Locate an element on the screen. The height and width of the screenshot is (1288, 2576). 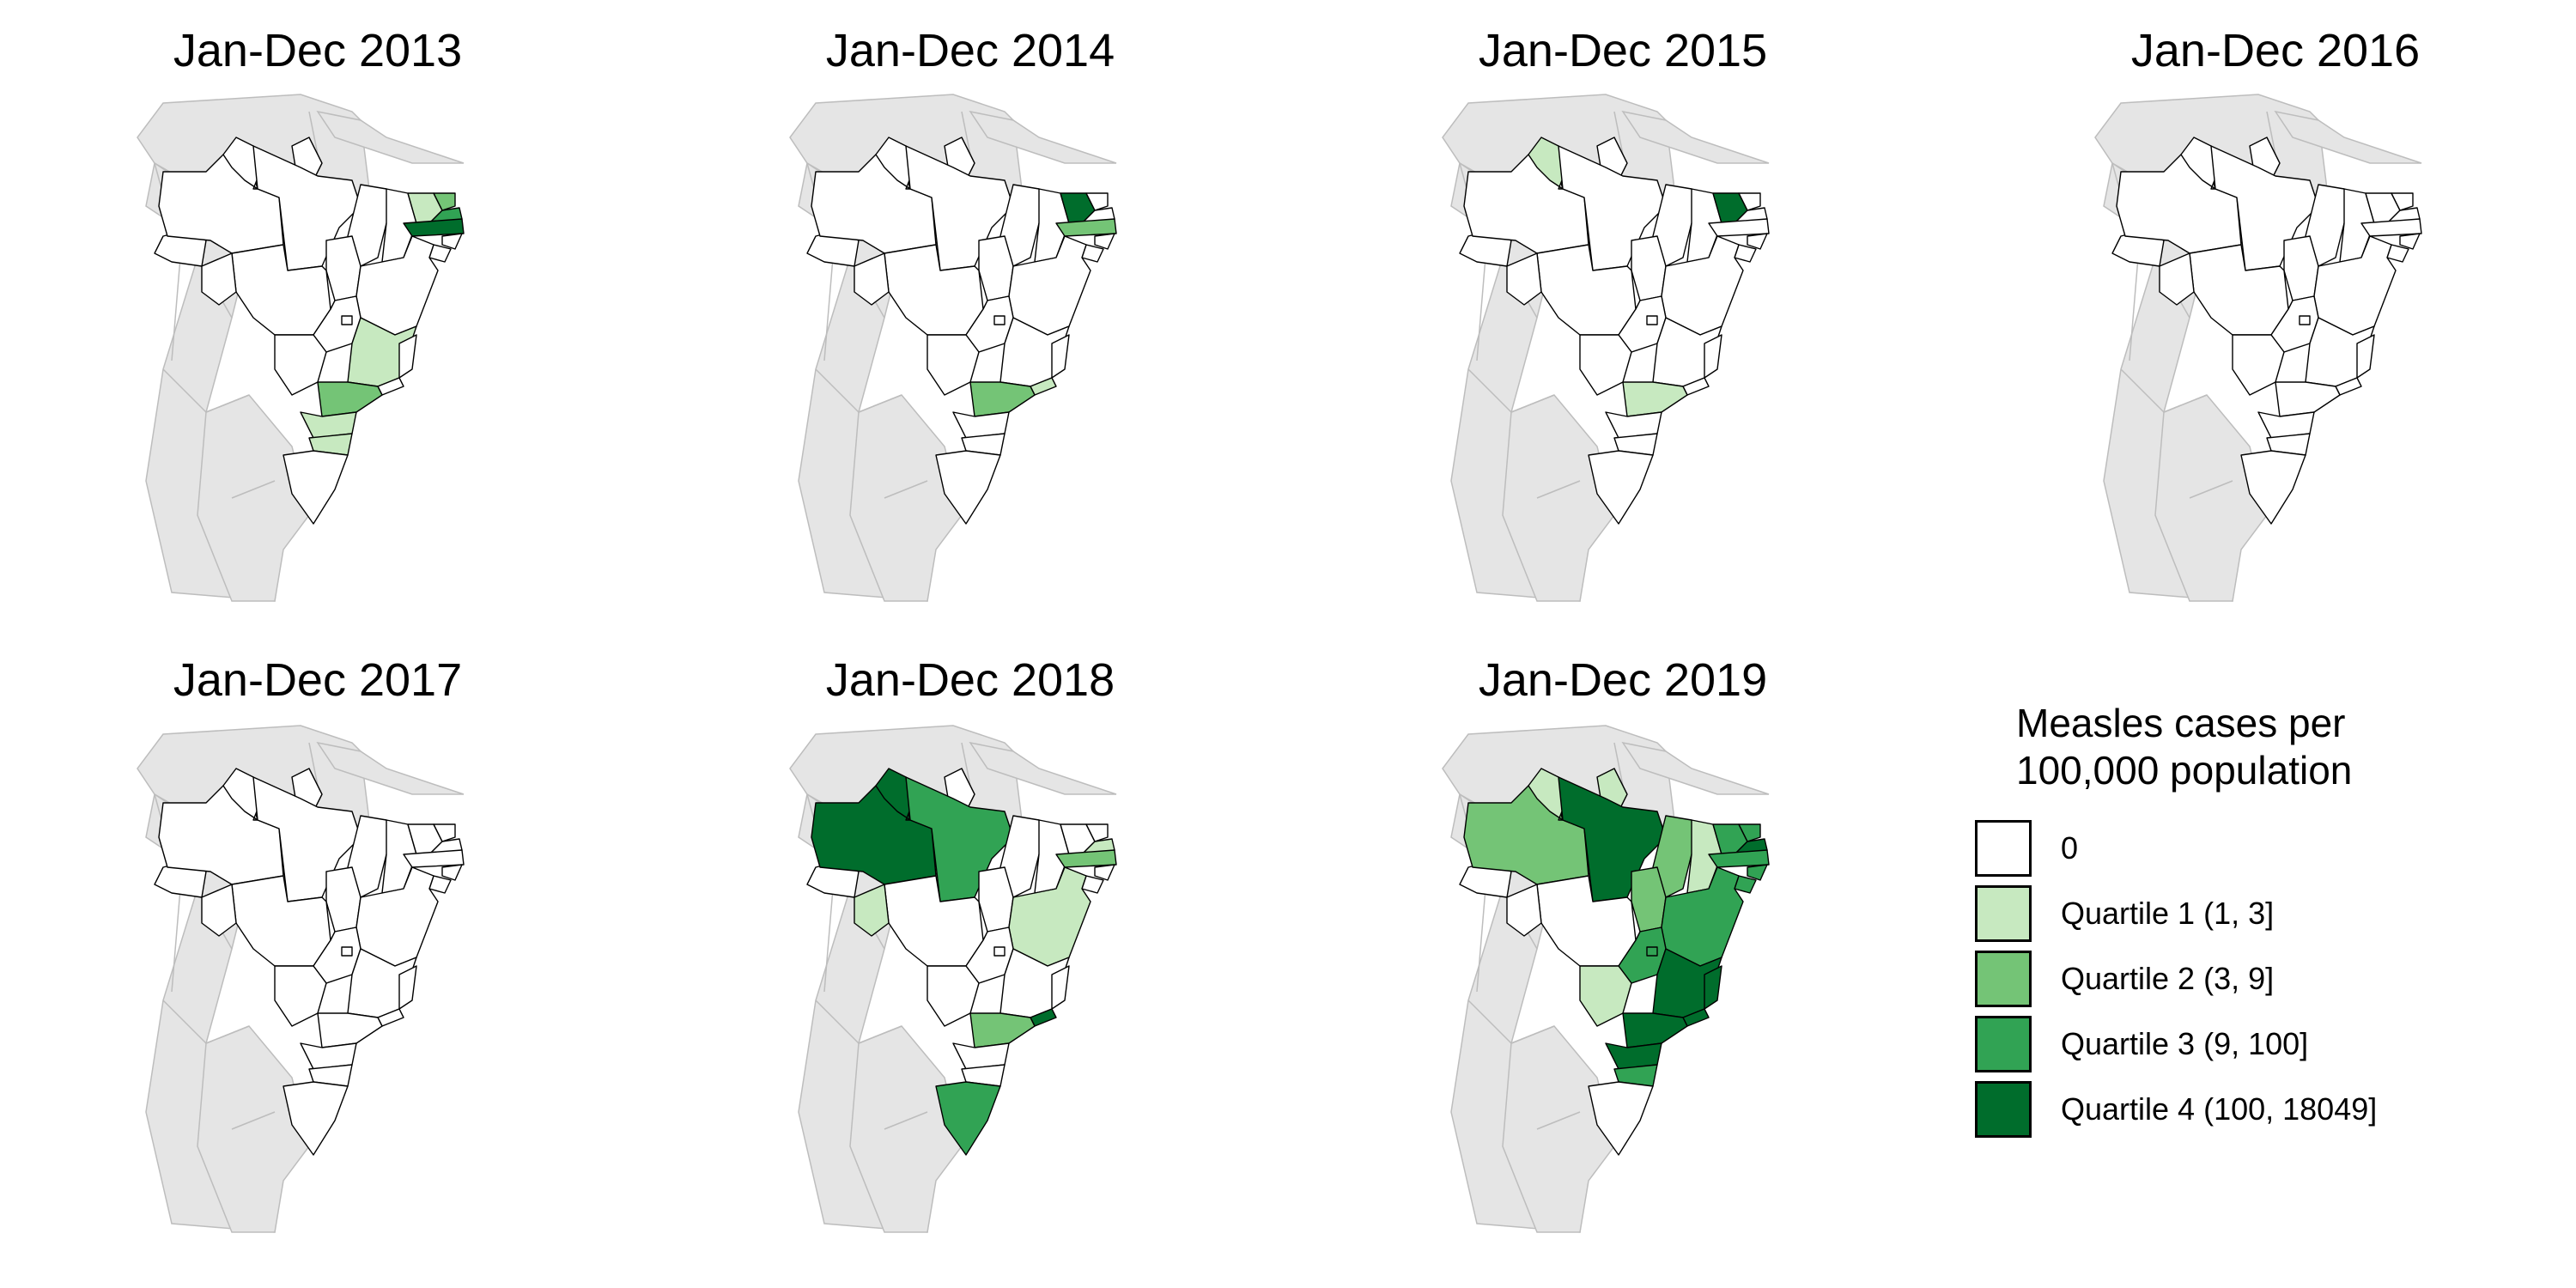
map-2014 is located at coordinates (953, 360).